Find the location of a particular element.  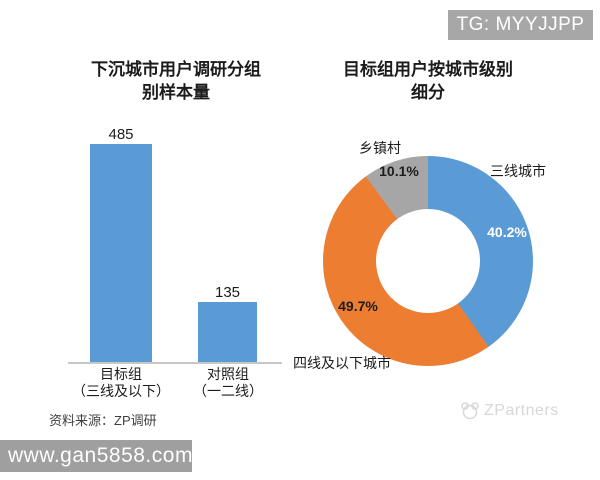

slice-pct-tier3: 40.2% is located at coordinates (507, 232).